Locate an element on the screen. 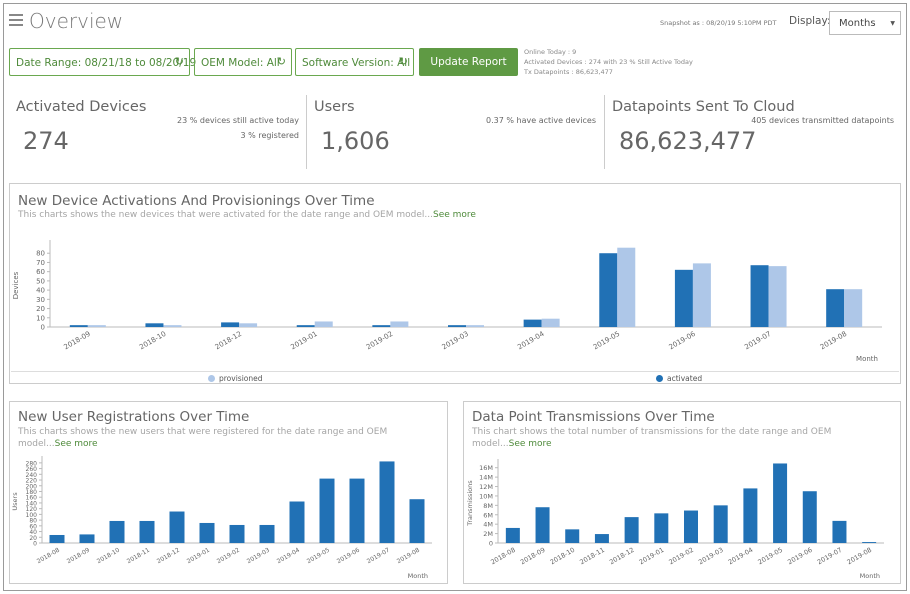 This screenshot has height=594, width=910. datapoints-title: Datapoints Sent To Cloud is located at coordinates (703, 107).